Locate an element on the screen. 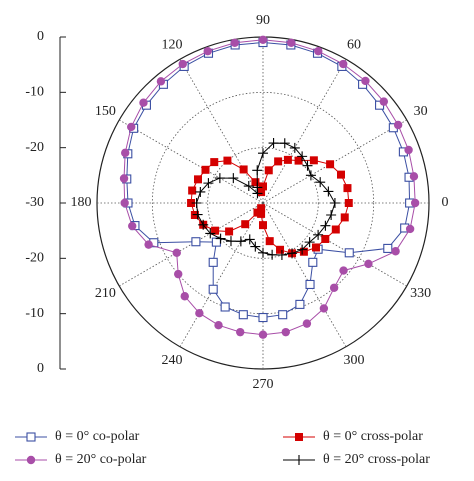 The image size is (474, 481). angle-label: 270 is located at coordinates (263, 384).